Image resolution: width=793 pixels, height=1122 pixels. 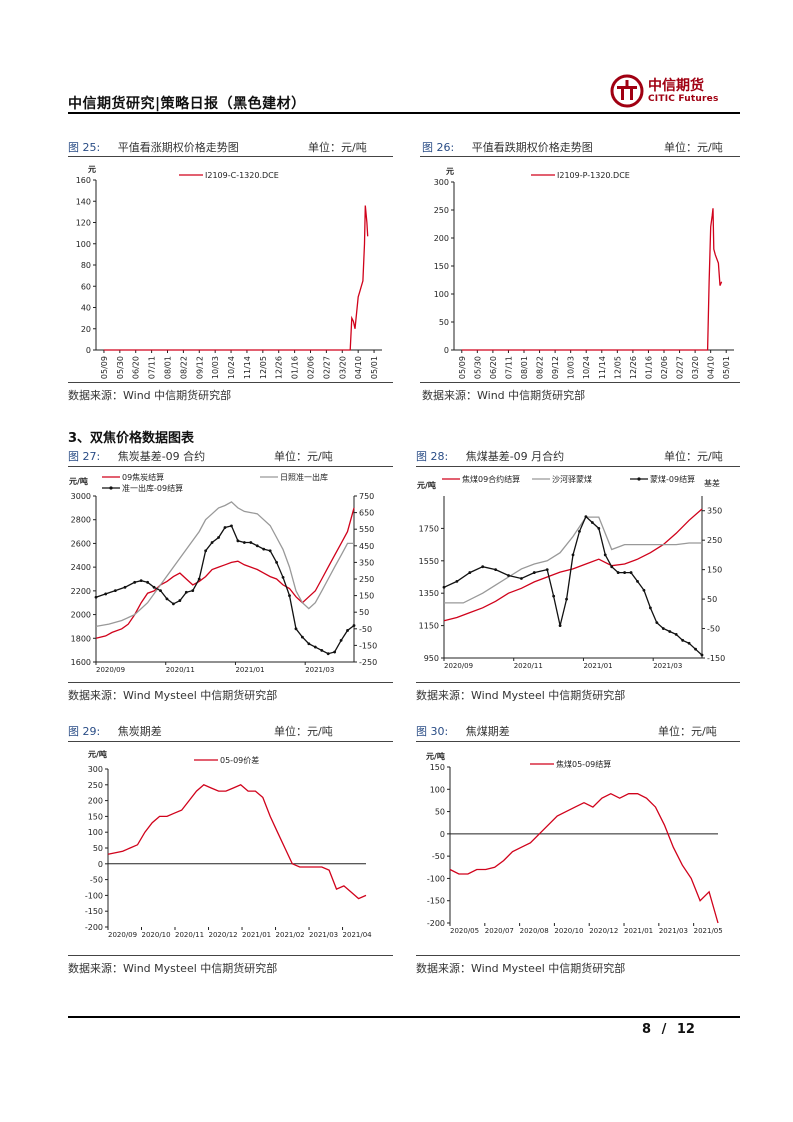 What do you see at coordinates (81, 567) in the screenshot?
I see `y-tick-label: 2400` at bounding box center [81, 567].